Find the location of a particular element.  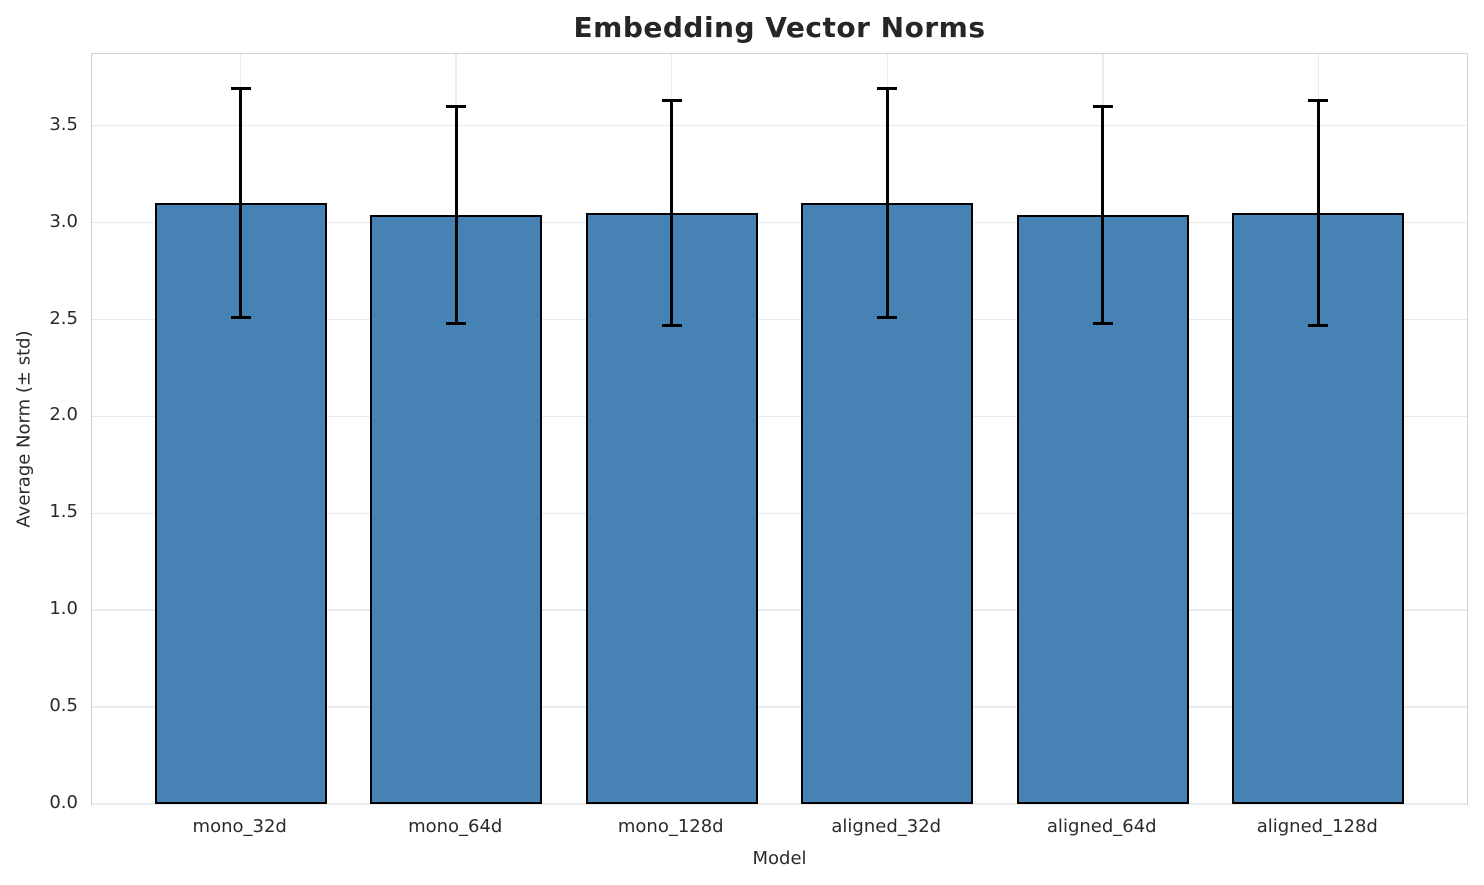

x-tick-label: mono_64d is located at coordinates (455, 826).